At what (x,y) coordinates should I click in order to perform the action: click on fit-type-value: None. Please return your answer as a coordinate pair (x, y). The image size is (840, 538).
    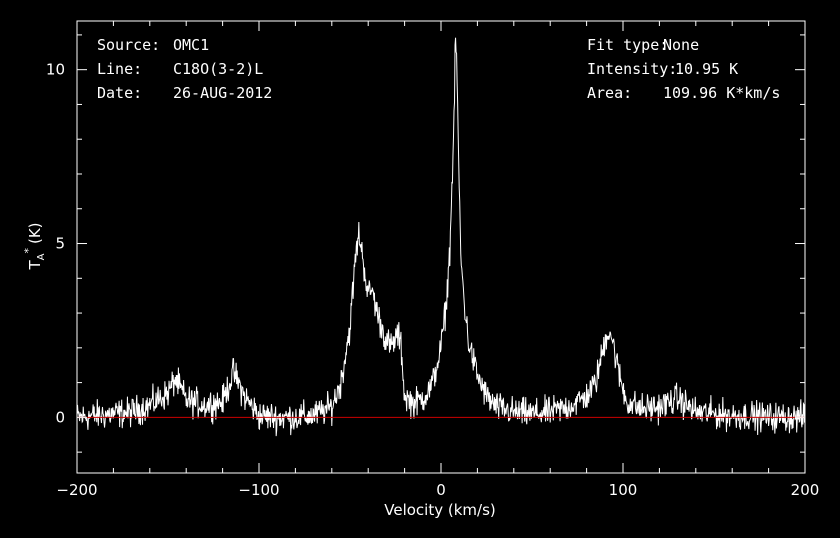
    Looking at the image, I should click on (681, 45).